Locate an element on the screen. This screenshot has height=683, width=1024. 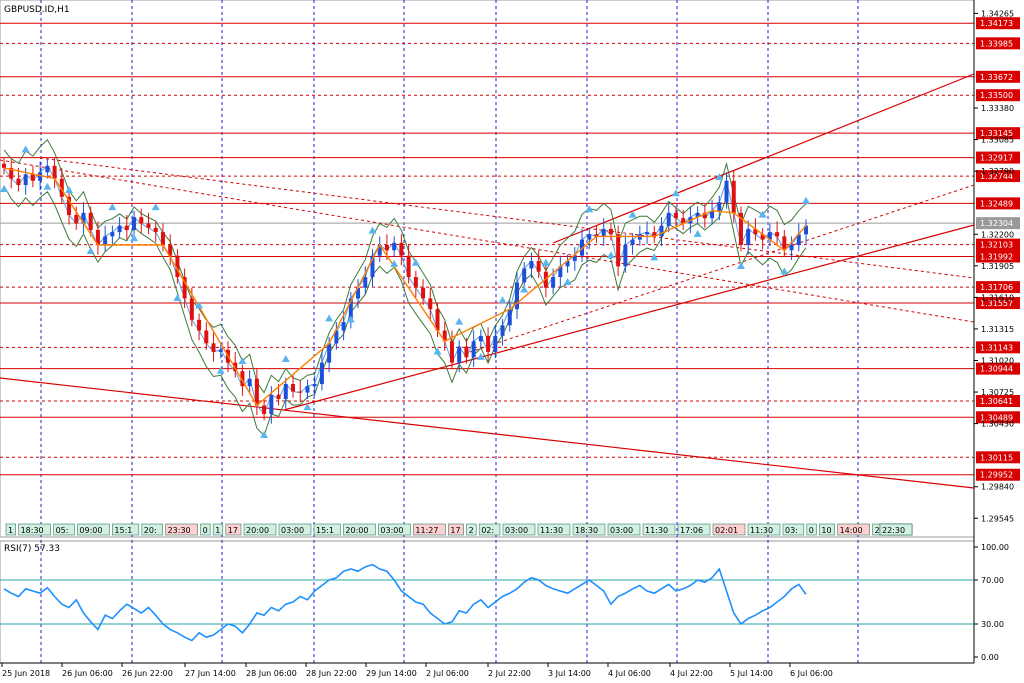
price-axis-label: 1.33380 is located at coordinates (997, 108).